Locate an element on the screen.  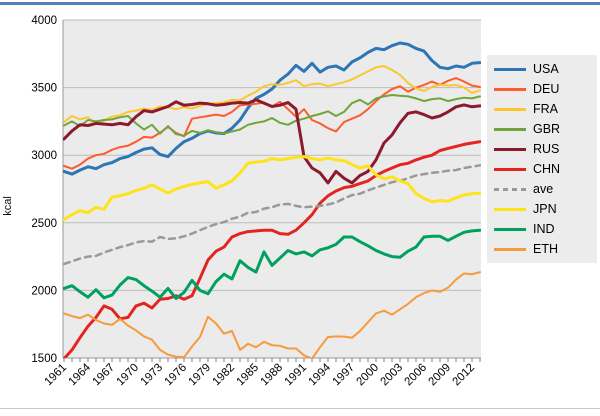
legend-label-IND: IND is located at coordinates (544, 229).